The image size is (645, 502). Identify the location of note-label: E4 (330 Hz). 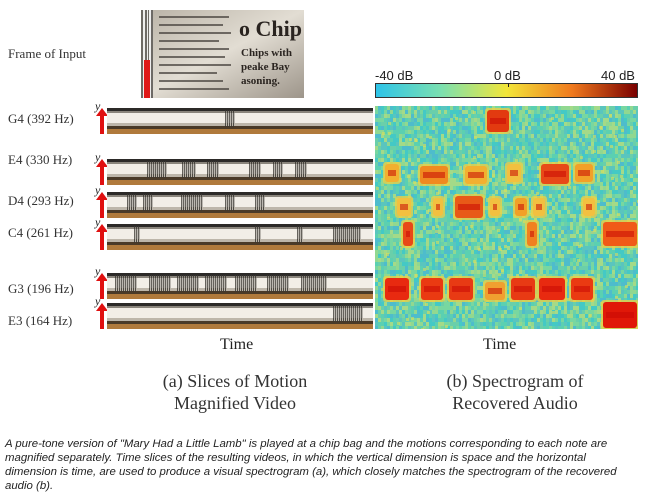
(40, 159).